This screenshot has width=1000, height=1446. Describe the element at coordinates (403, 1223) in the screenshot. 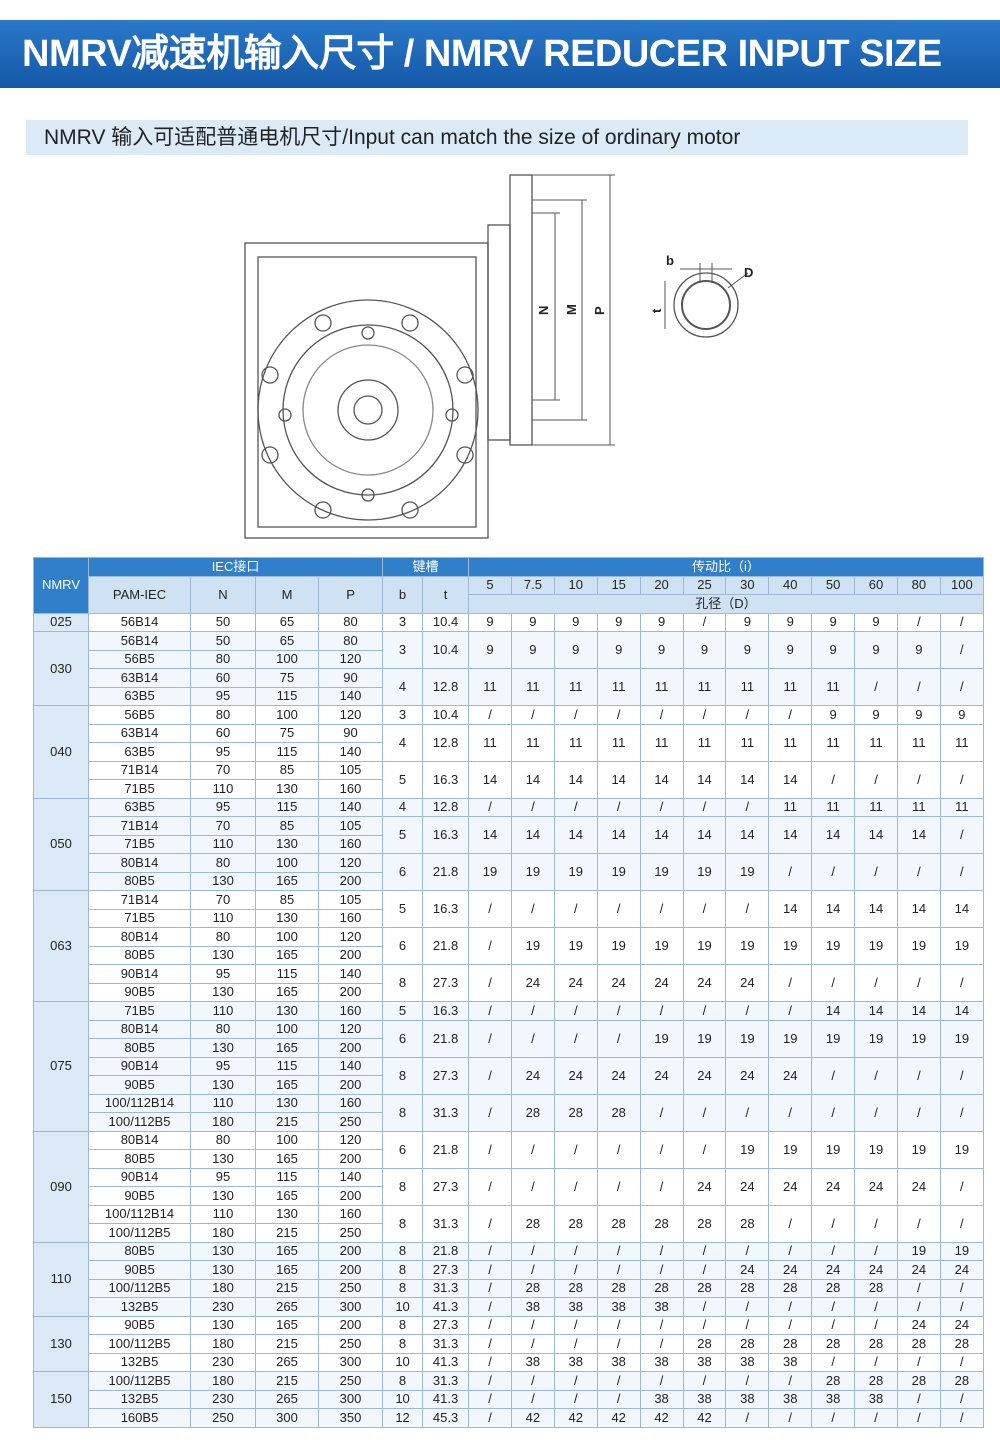

I see `cell: 8` at that location.